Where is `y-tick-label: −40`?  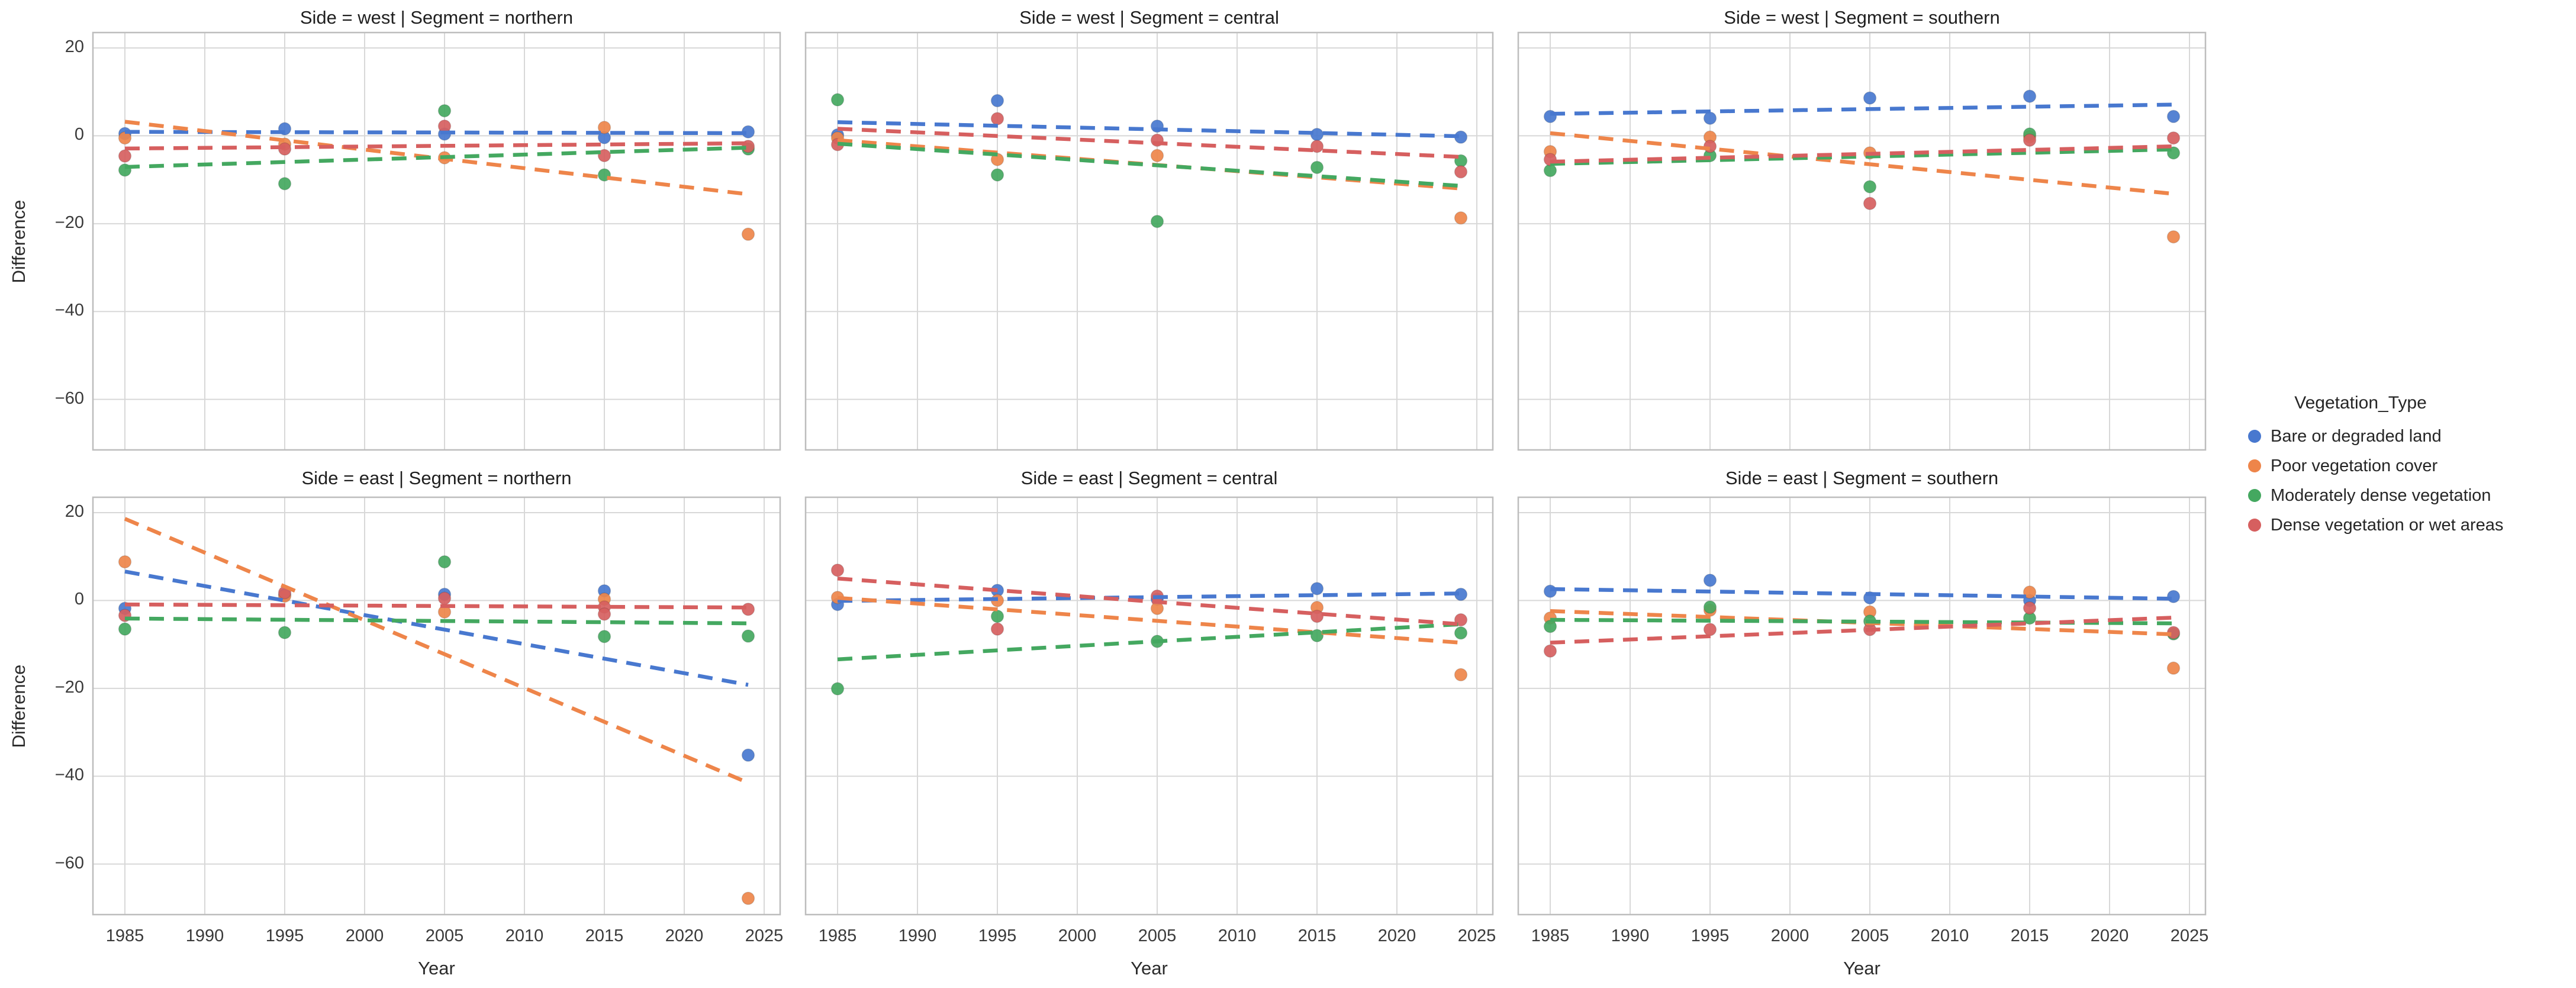 y-tick-label: −40 is located at coordinates (69, 775).